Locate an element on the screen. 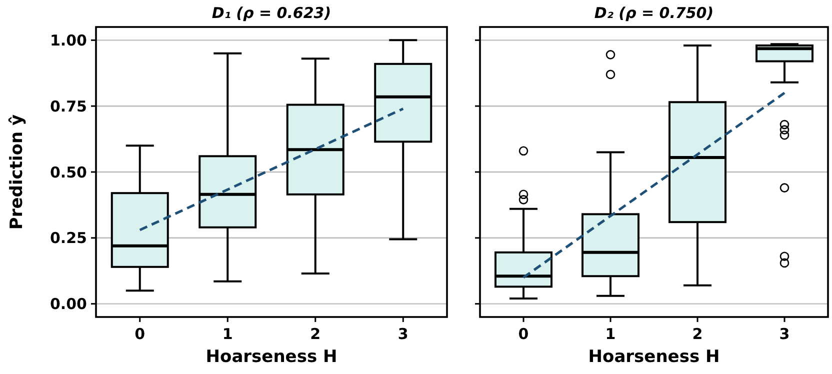 The image size is (832, 374). y-axis-title: Prediction ŷ is located at coordinates (17, 172).